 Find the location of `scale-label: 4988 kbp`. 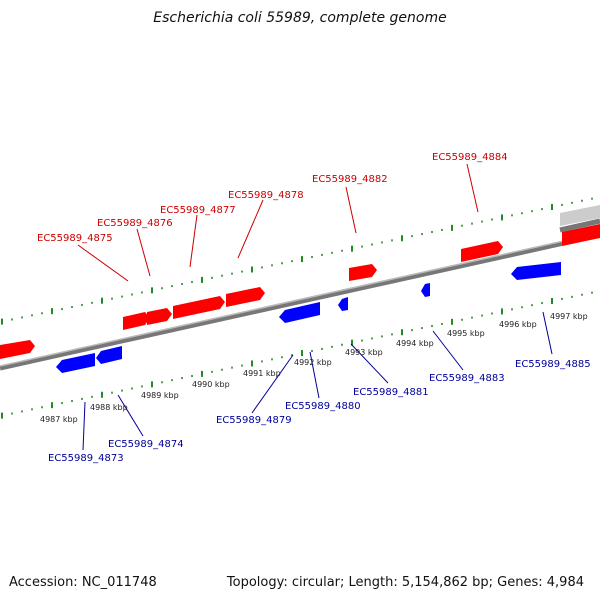

scale-label: 4988 kbp is located at coordinates (109, 407).